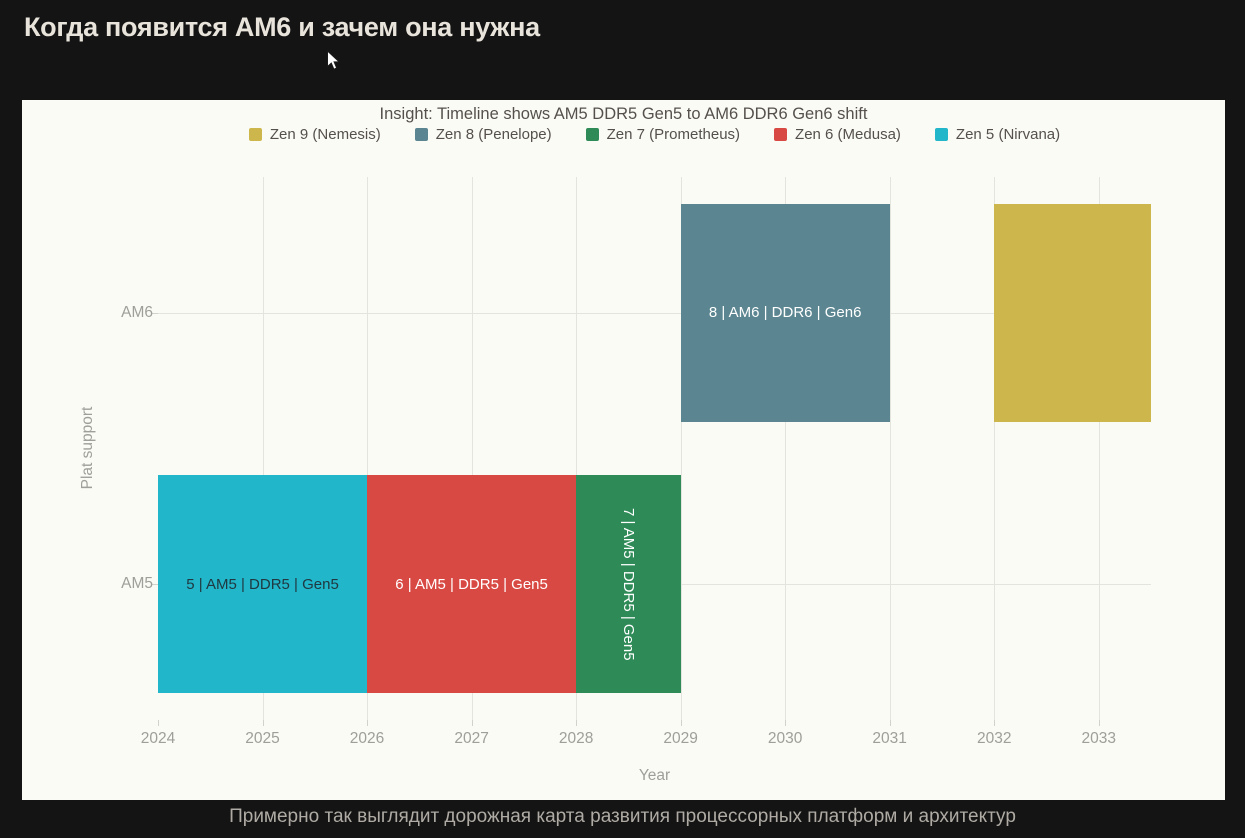 This screenshot has width=1245, height=838. What do you see at coordinates (87, 448) in the screenshot?
I see `y-axis-title: Plat support` at bounding box center [87, 448].